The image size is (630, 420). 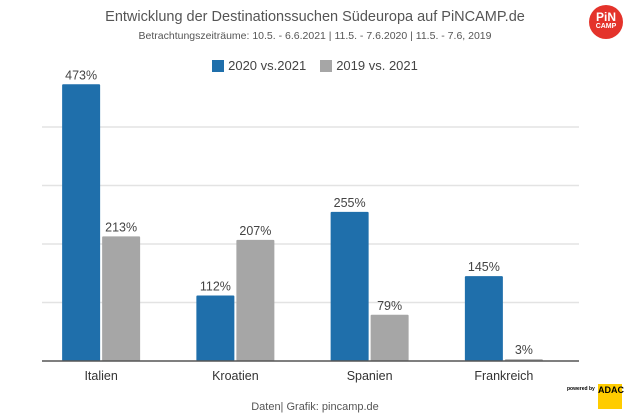 I want to click on data-label: 473%, so click(x=81, y=75).